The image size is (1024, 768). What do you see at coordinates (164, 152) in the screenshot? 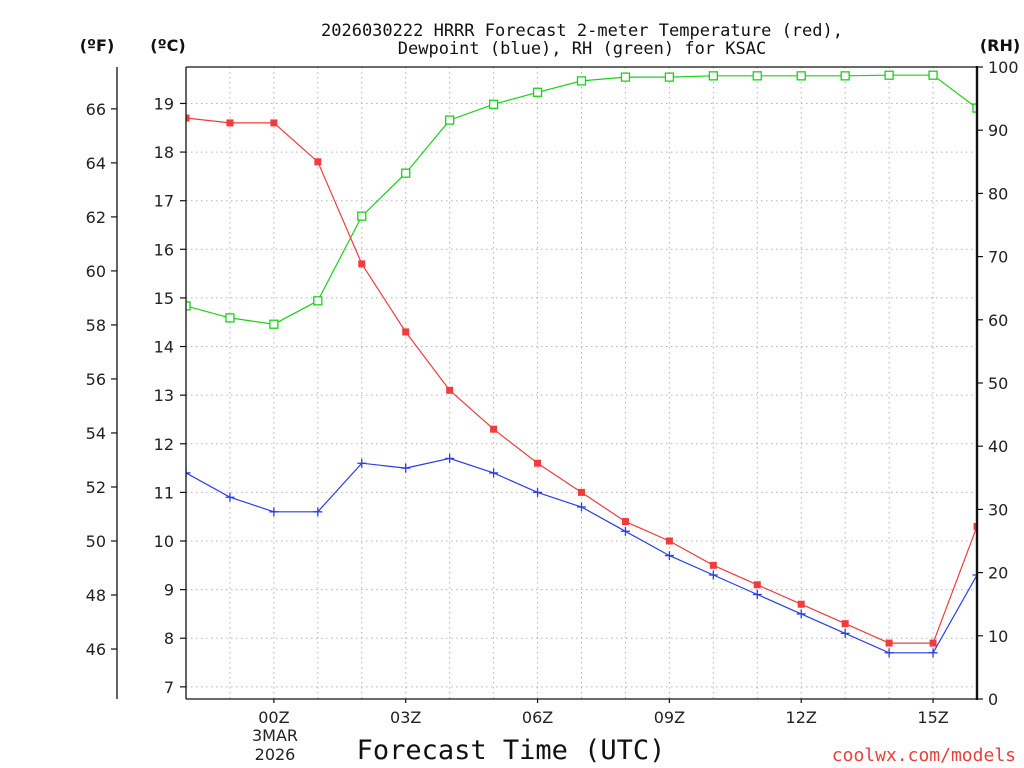
I see `celsius-tick-label: 18` at bounding box center [164, 152].